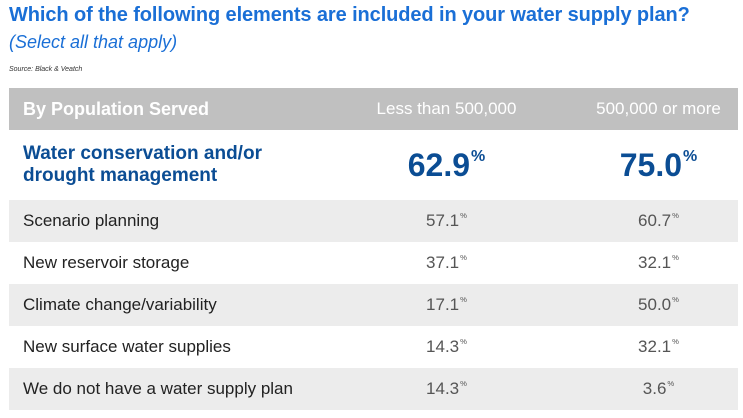 Image resolution: width=743 pixels, height=418 pixels. I want to click on value-500k-or-more: 3.6%, so click(643, 389).